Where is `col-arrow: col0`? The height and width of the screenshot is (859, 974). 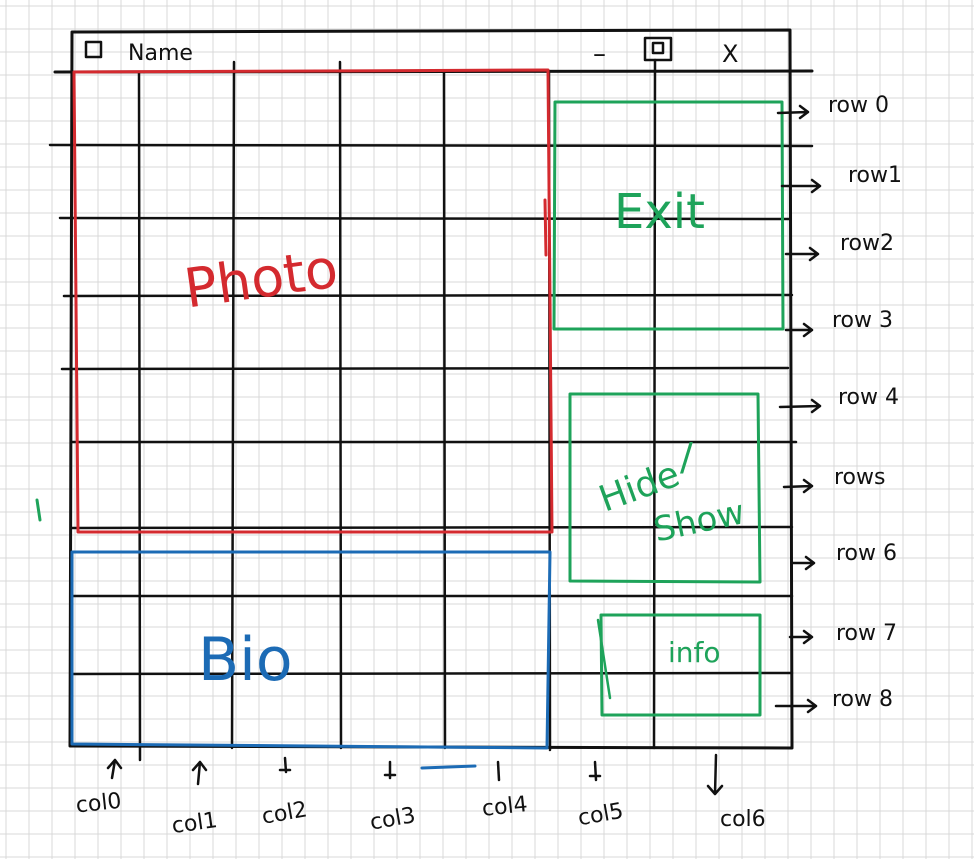 col-arrow: col0 is located at coordinates (99, 788).